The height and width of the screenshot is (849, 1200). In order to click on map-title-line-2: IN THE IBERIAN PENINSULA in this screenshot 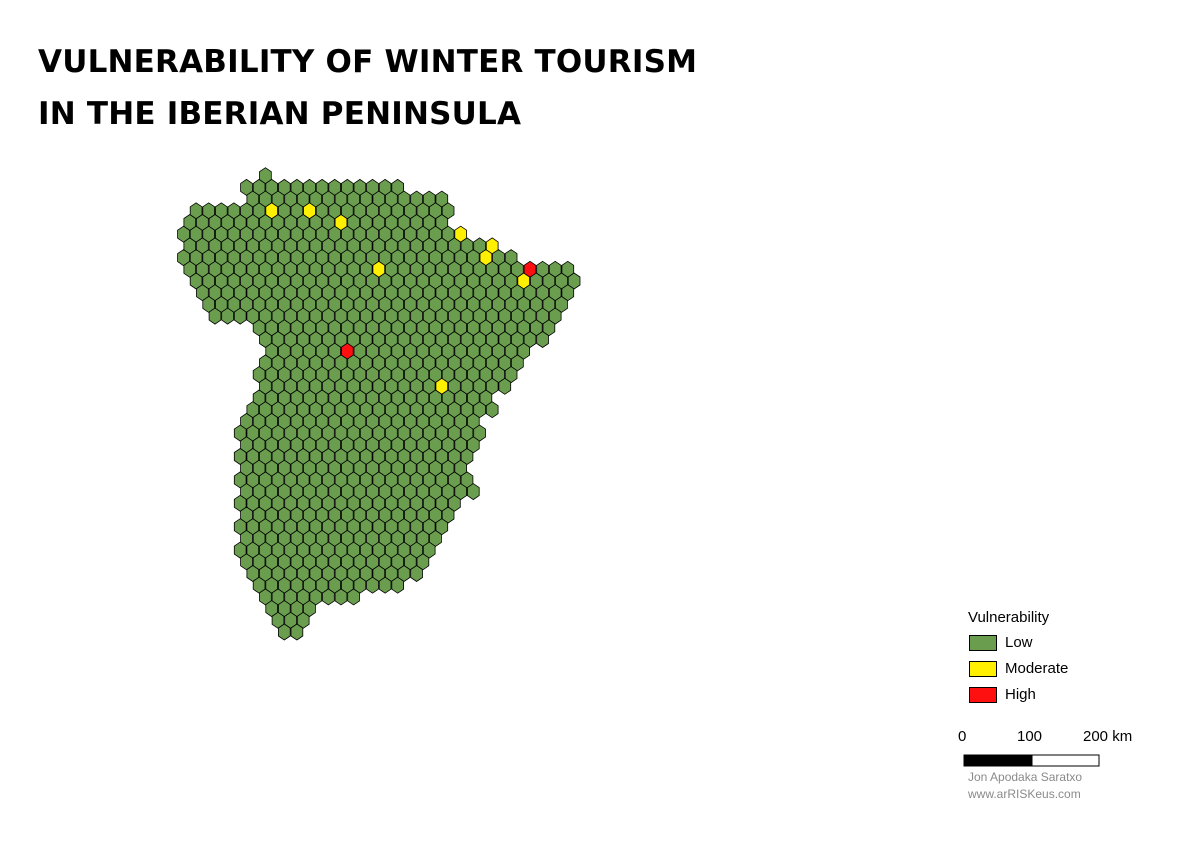, I will do `click(280, 114)`.